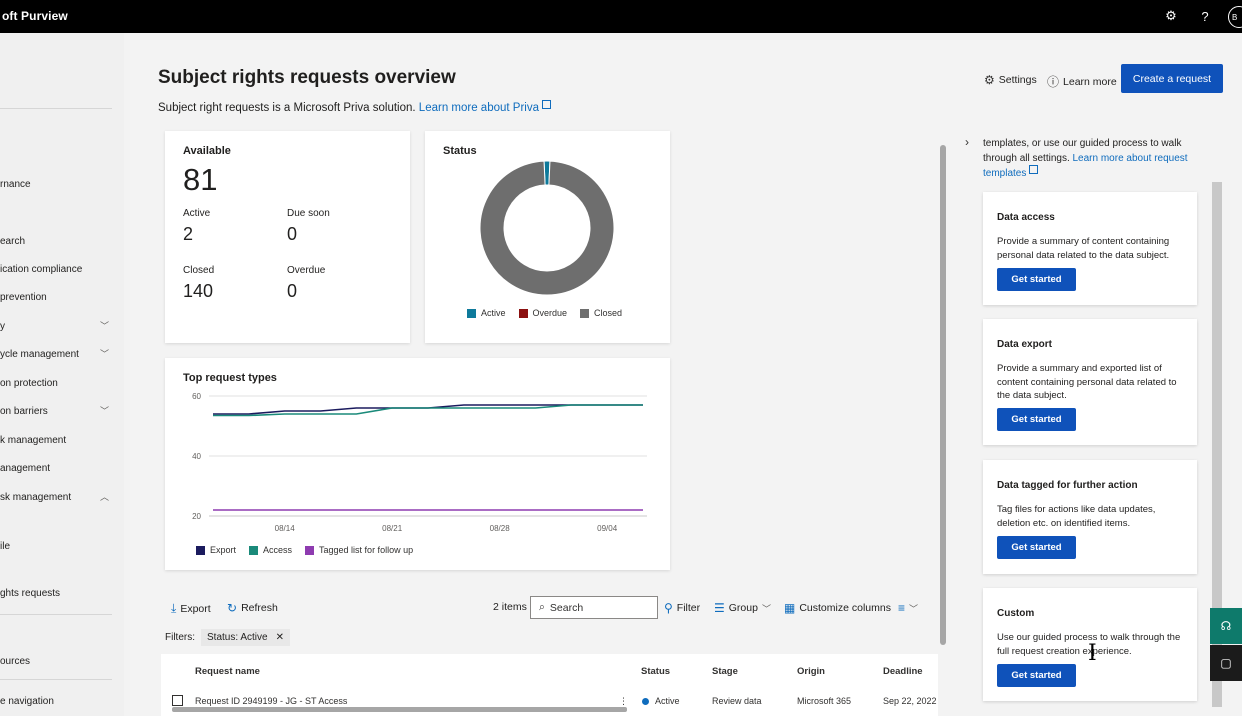 This screenshot has height=716, width=1242. What do you see at coordinates (41, 269) in the screenshot?
I see `nav-item: ication compliance` at bounding box center [41, 269].